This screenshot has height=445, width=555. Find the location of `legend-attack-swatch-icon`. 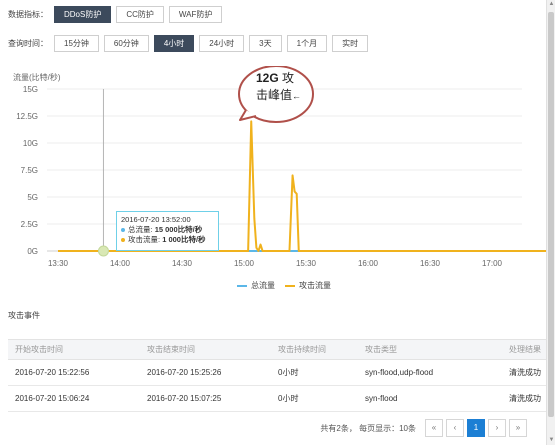

legend-attack-swatch-icon is located at coordinates (290, 285).